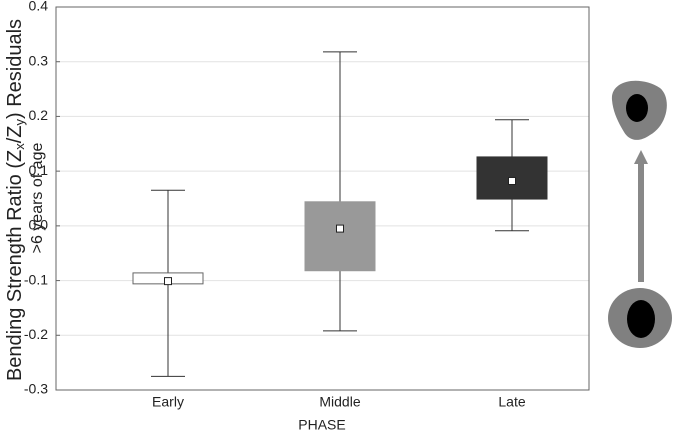 This screenshot has height=434, width=677. What do you see at coordinates (641, 216) in the screenshot?
I see `arrow` at bounding box center [641, 216].